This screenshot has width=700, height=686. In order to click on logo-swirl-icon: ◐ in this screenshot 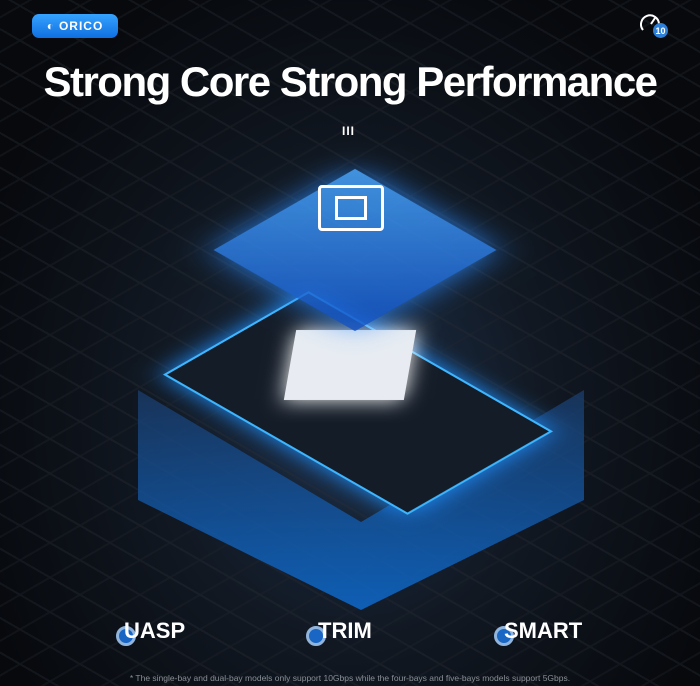, I will do `click(50, 26)`.